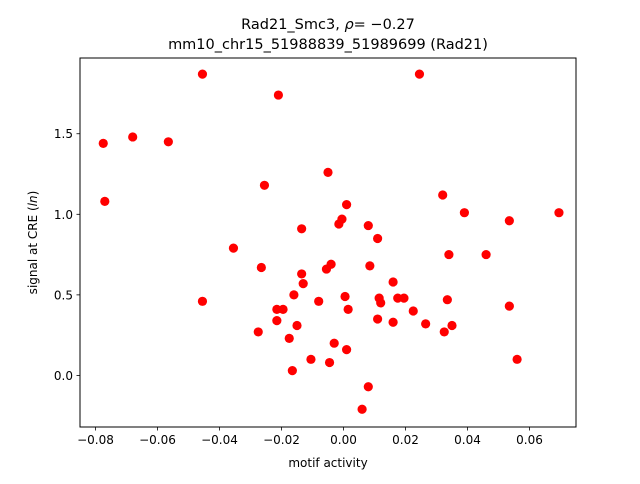 The height and width of the screenshot is (484, 640). What do you see at coordinates (33, 200) in the screenshot?
I see `ylabel-italic: ln` at bounding box center [33, 200].